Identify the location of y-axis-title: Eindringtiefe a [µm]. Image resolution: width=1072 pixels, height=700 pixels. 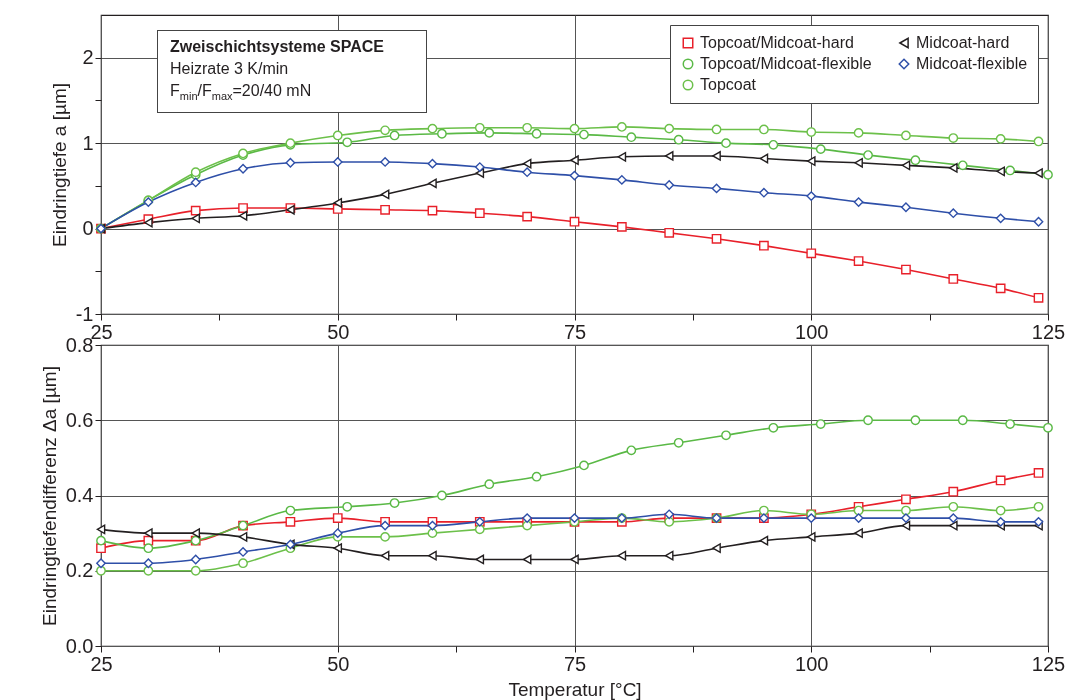
(59, 165).